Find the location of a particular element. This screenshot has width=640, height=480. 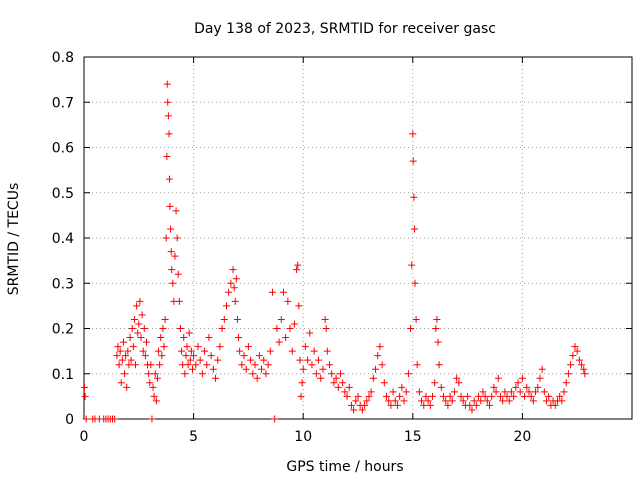

x-axis-label: GPS time / hours is located at coordinates (344, 467).